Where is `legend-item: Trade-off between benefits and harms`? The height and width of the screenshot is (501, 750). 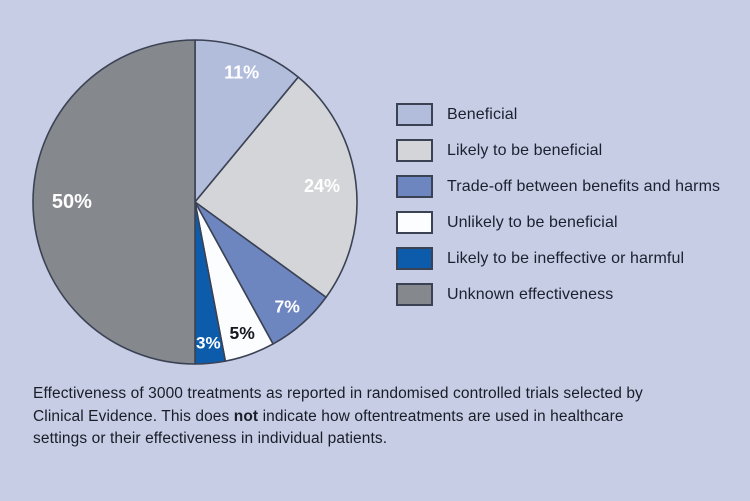
legend-item: Trade-off between benefits and harms is located at coordinates (558, 186).